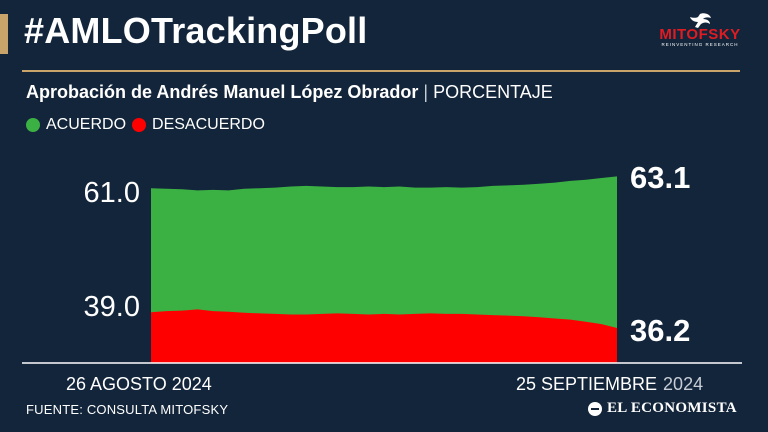  Describe the element at coordinates (139, 384) in the screenshot. I see `x-tick-start: 26 AGOSTO 2024` at that location.